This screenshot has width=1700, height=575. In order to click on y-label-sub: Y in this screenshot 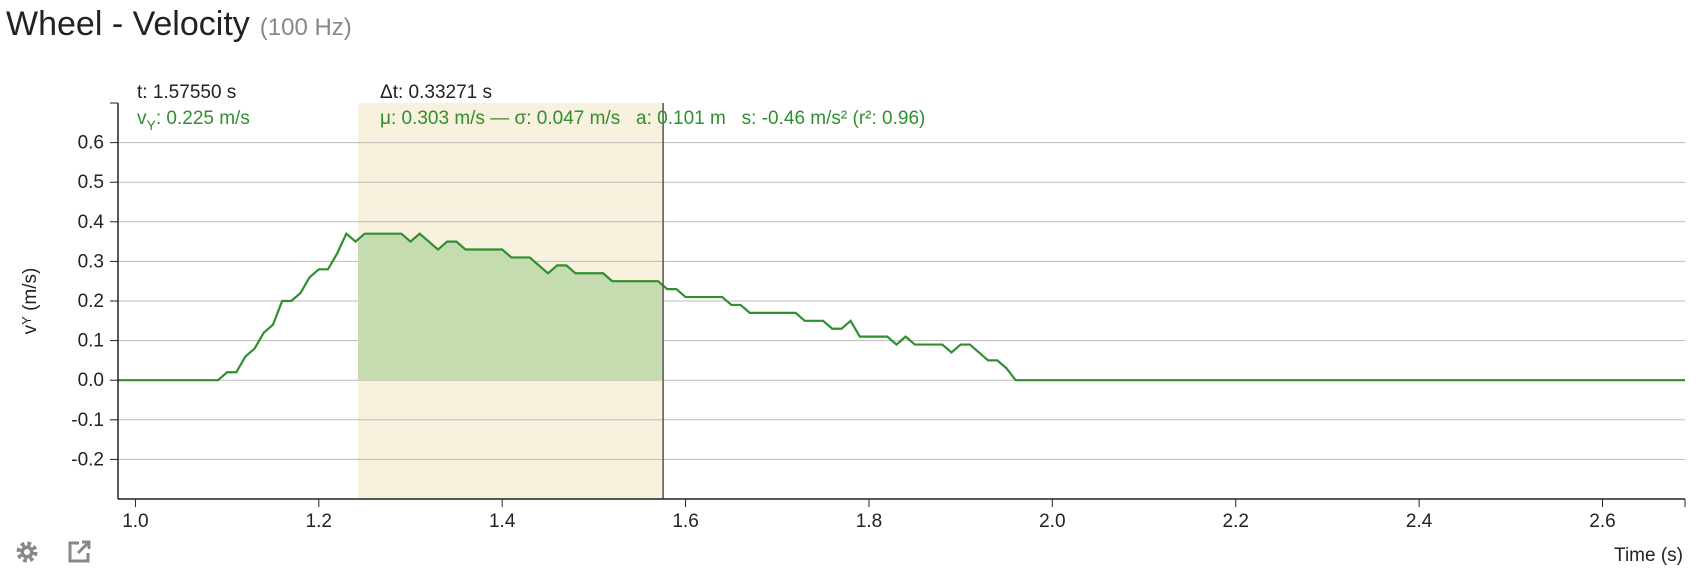, I will do `click(26, 320)`.